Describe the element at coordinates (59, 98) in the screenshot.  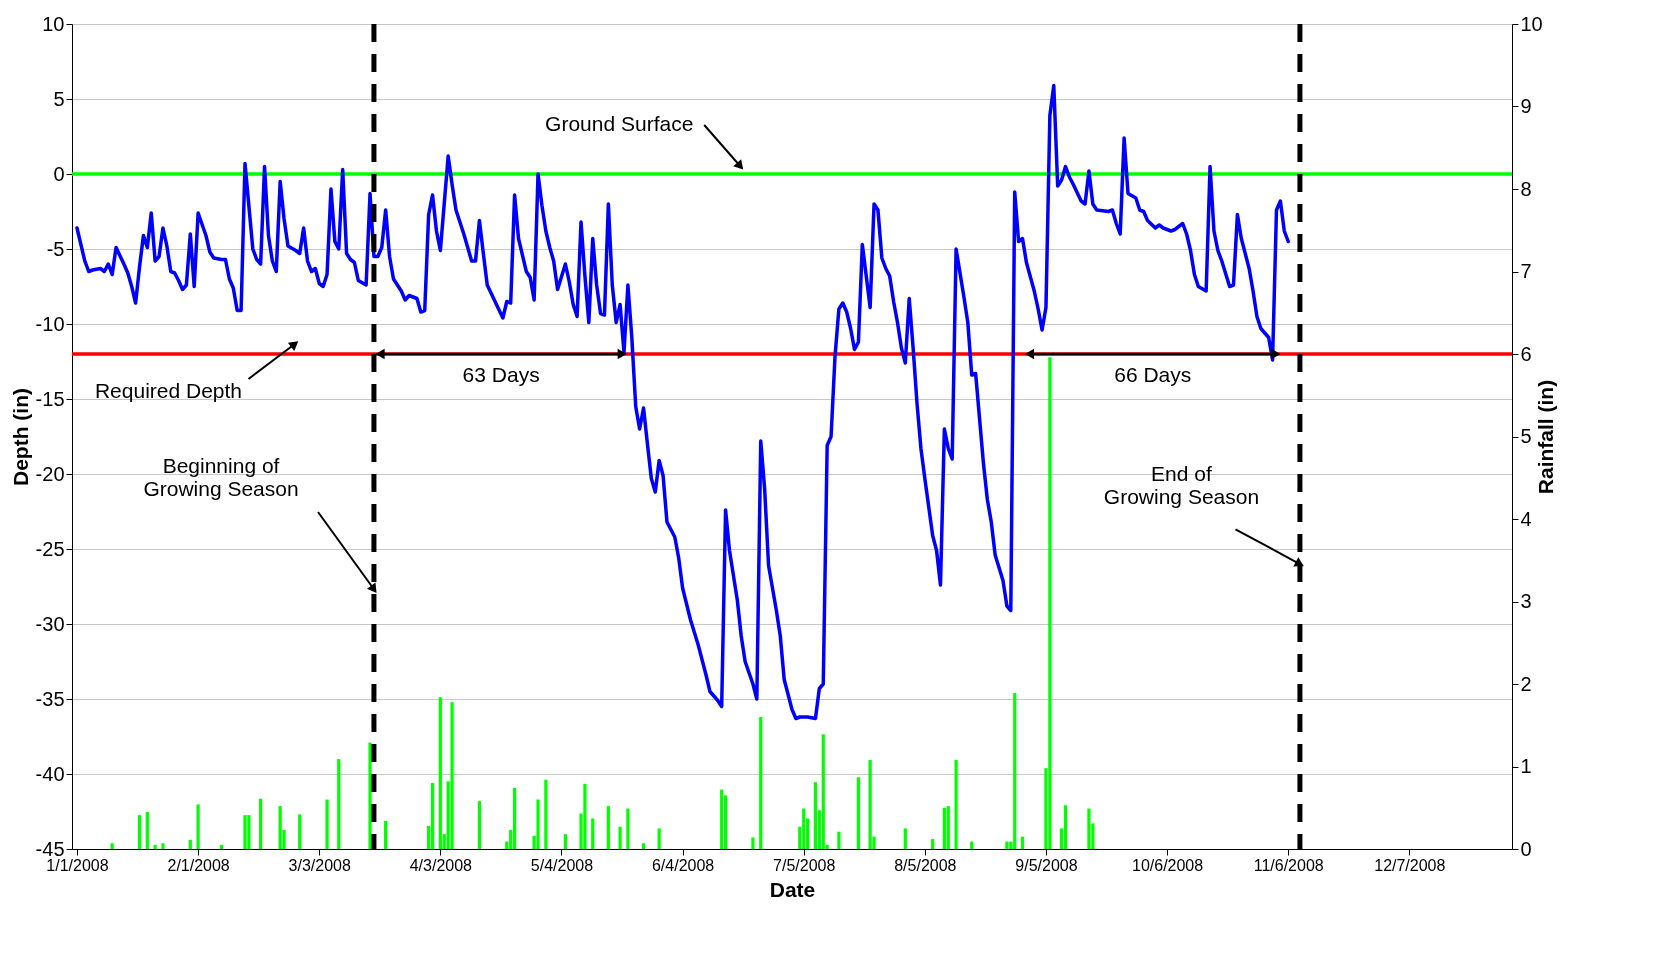
I see `y-tick-label: 5` at that location.